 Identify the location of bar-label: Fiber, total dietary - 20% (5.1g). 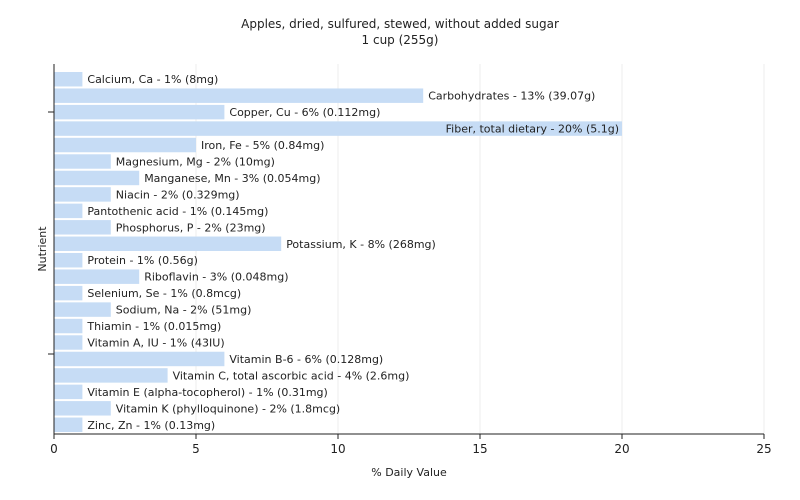
(532, 129).